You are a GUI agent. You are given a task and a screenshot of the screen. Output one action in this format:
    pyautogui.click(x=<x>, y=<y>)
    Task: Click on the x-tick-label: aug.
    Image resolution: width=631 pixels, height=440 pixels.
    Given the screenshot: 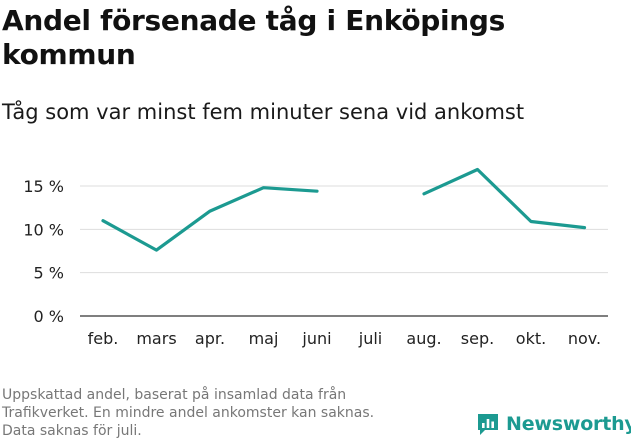 What is the action you would take?
    pyautogui.click(x=423, y=338)
    